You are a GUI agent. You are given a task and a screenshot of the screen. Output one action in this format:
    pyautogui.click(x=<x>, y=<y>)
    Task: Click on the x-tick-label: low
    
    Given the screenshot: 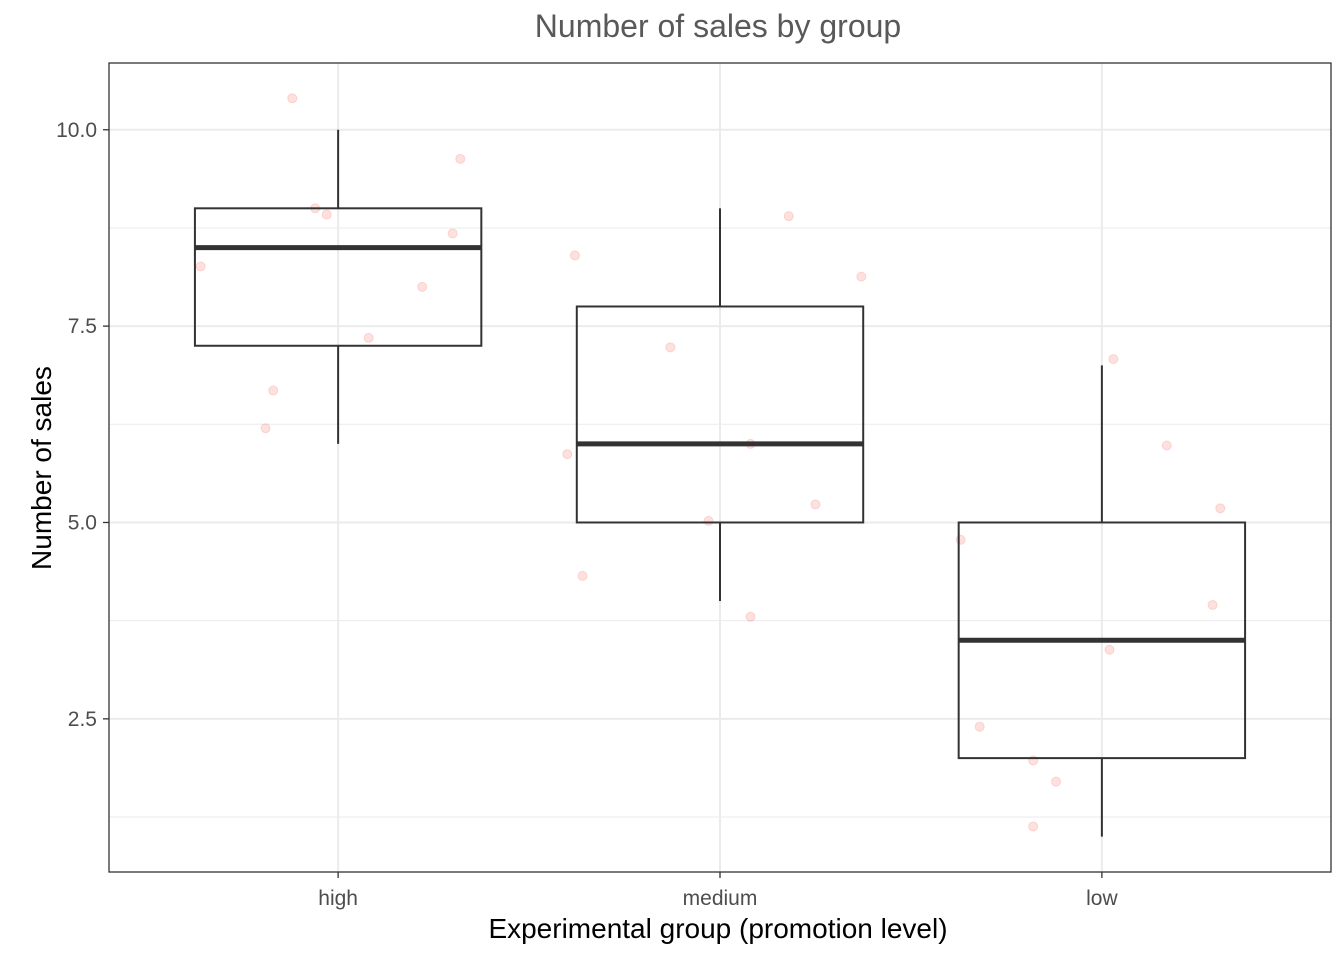 What is the action you would take?
    pyautogui.click(x=1102, y=898)
    